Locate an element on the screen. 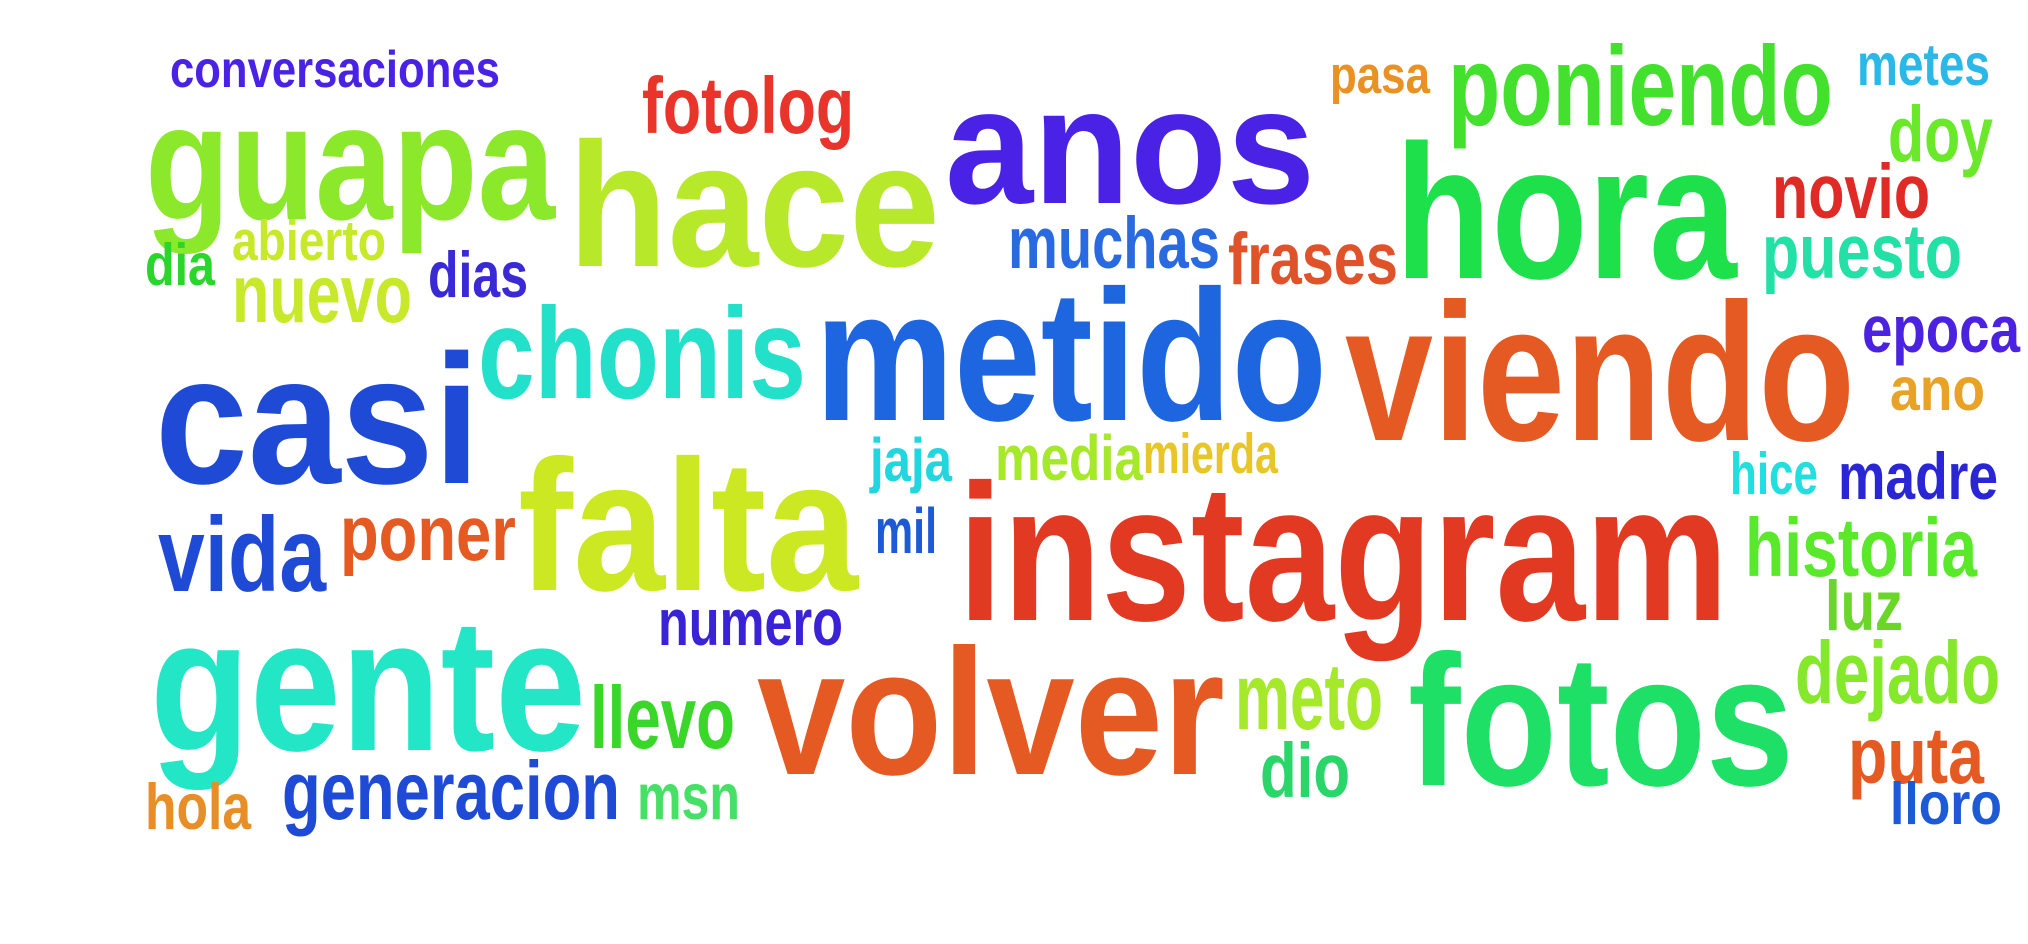  word-pasa: pasa is located at coordinates (1380, 75).